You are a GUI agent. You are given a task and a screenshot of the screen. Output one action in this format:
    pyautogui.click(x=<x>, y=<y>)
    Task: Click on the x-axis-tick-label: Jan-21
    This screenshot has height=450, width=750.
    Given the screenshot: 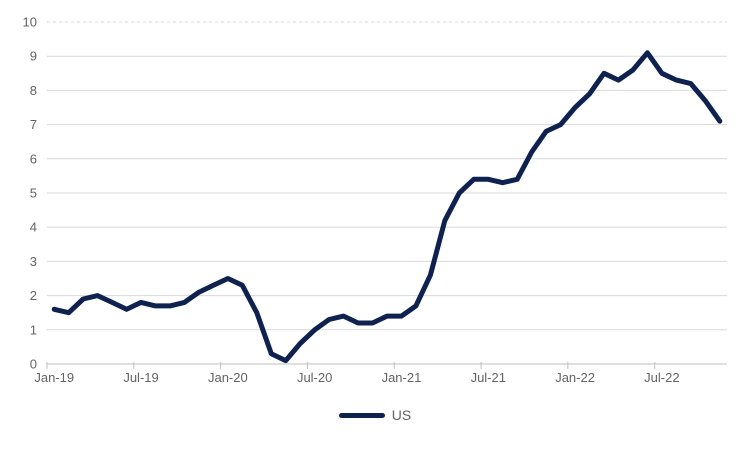 What is the action you would take?
    pyautogui.click(x=402, y=377)
    